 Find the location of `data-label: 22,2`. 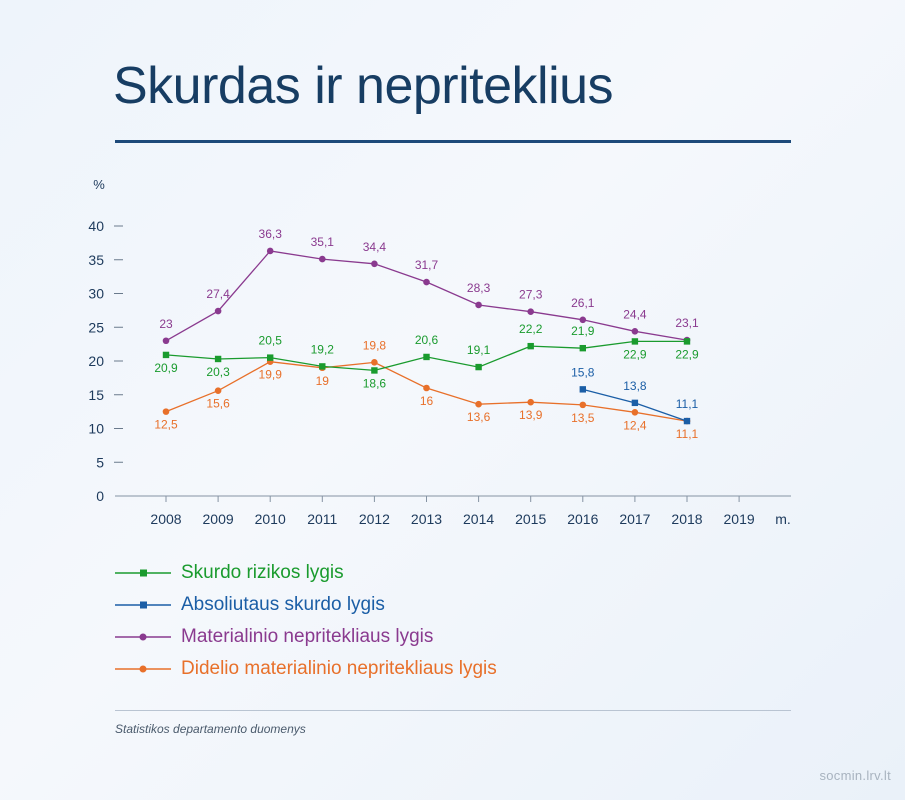

data-label: 22,2 is located at coordinates (531, 329).